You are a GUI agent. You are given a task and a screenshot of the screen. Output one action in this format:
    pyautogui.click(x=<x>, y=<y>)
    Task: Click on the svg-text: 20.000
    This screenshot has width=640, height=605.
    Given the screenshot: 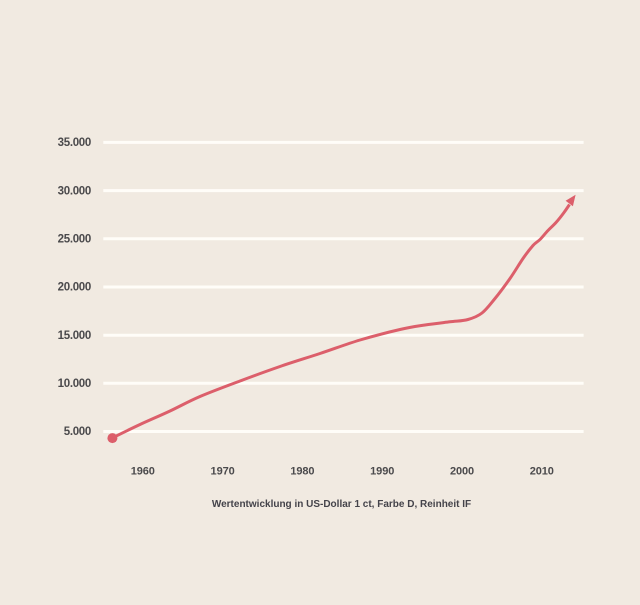 What is the action you would take?
    pyautogui.click(x=74, y=288)
    